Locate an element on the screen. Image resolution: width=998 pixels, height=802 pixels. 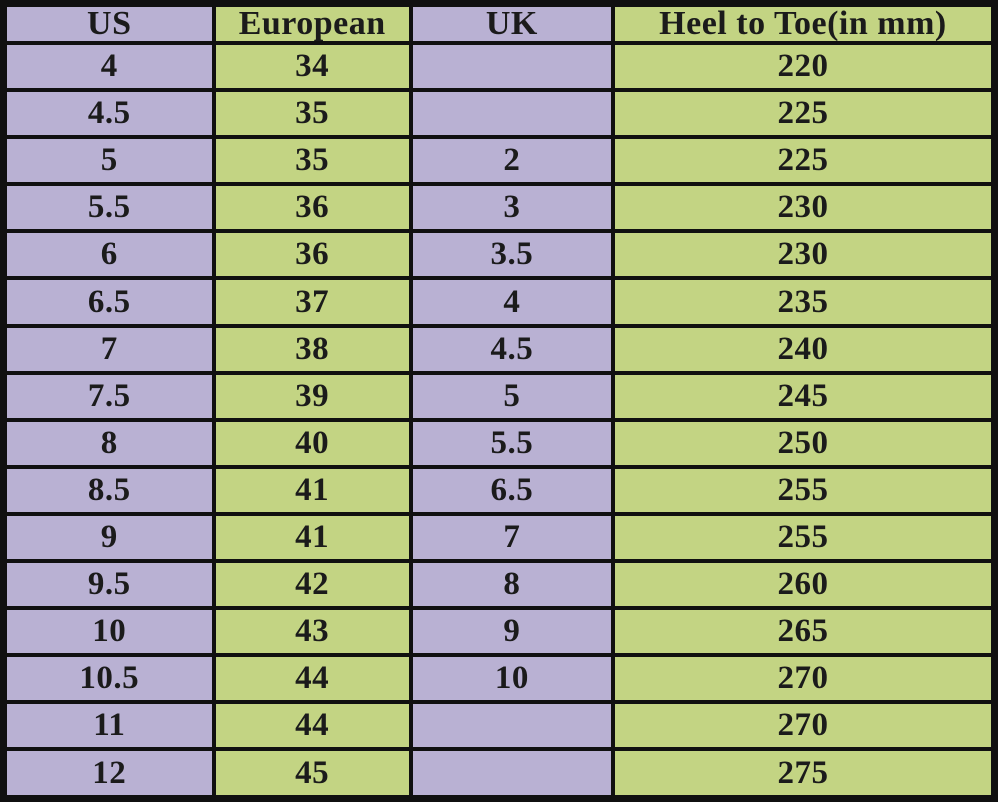
table-row: 5.5 36 3 230 is located at coordinates (499, 208).